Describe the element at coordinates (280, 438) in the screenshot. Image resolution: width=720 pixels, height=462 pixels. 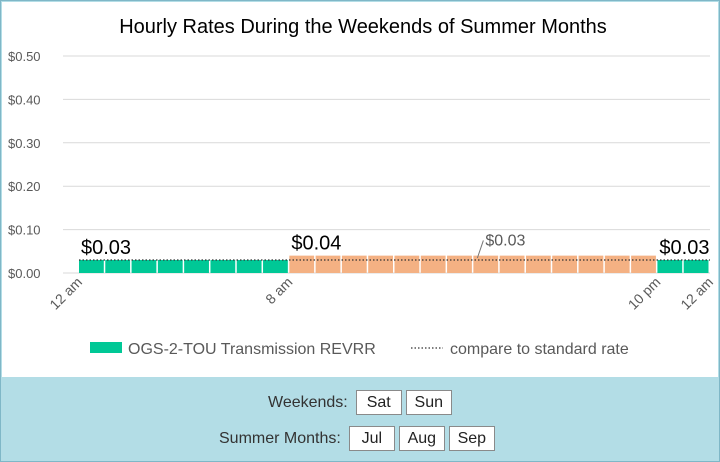
I see `summer-months-label: Summer Months:` at that location.